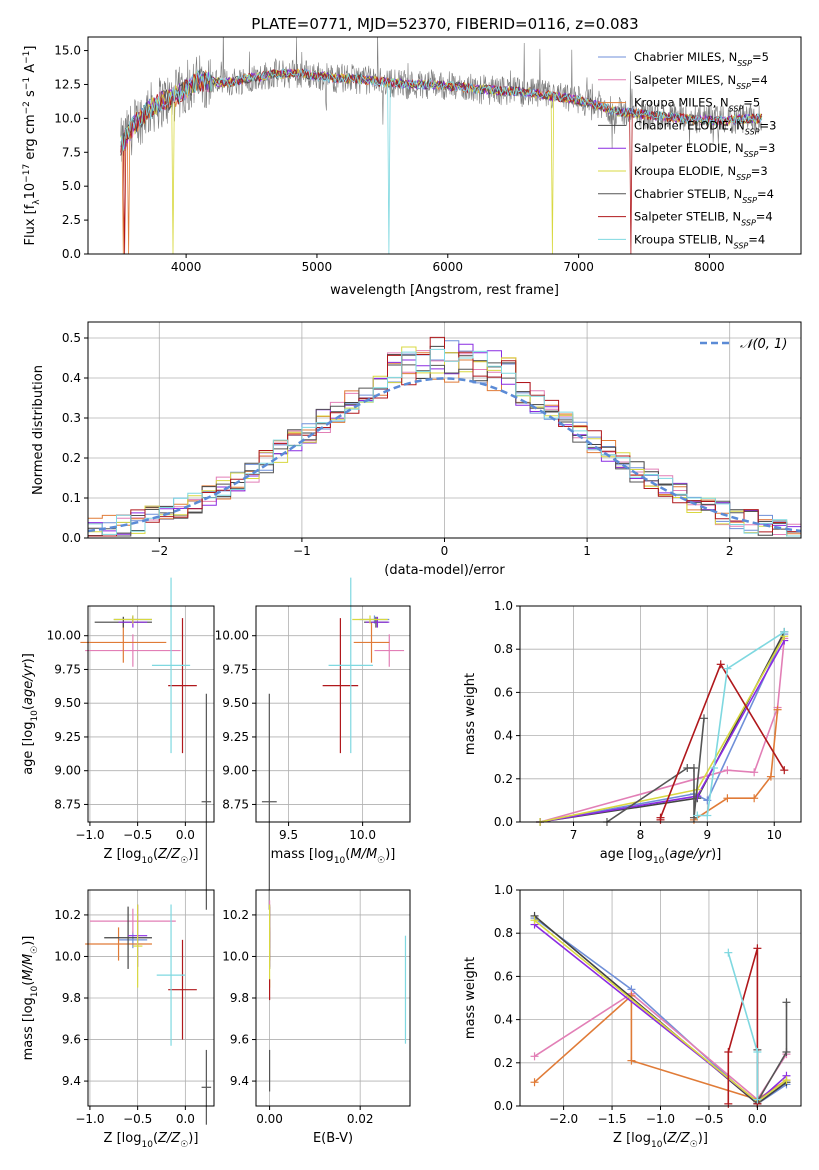 The image size is (819, 1170). I want to click on y-tick-label: 7.5, so click(71, 152).